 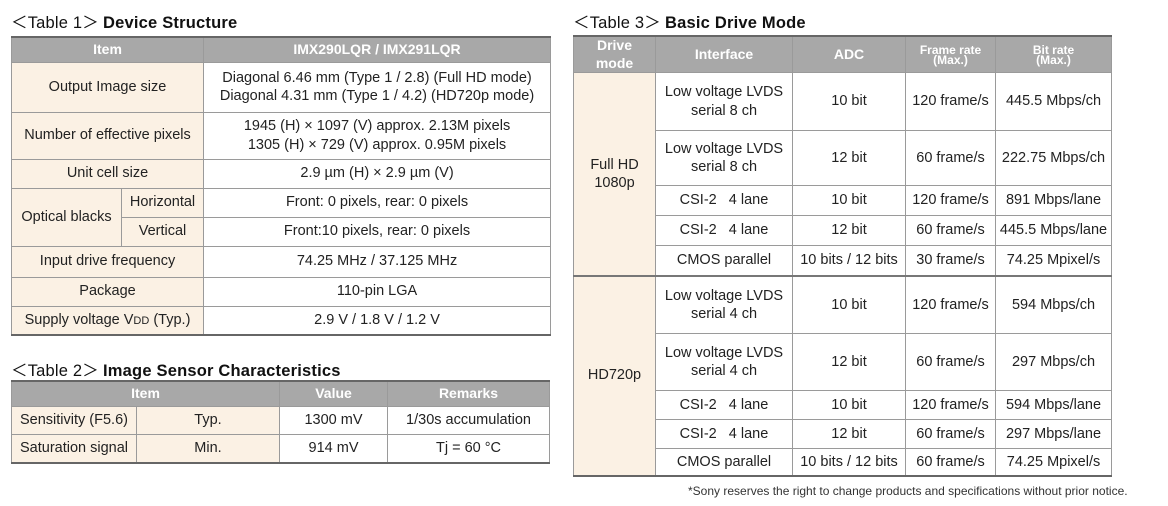 I want to click on row-label-package: Package, so click(x=107, y=291).